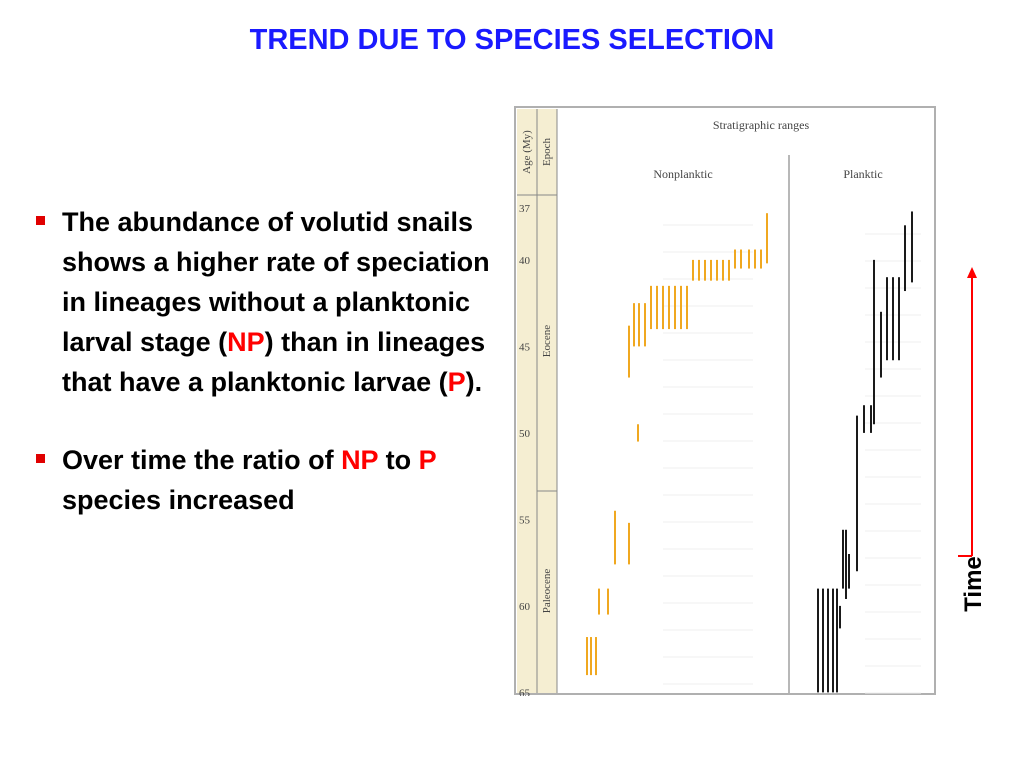 This screenshot has height=768, width=1024. What do you see at coordinates (525, 261) in the screenshot?
I see `age-tick-label: 40` at bounding box center [525, 261].